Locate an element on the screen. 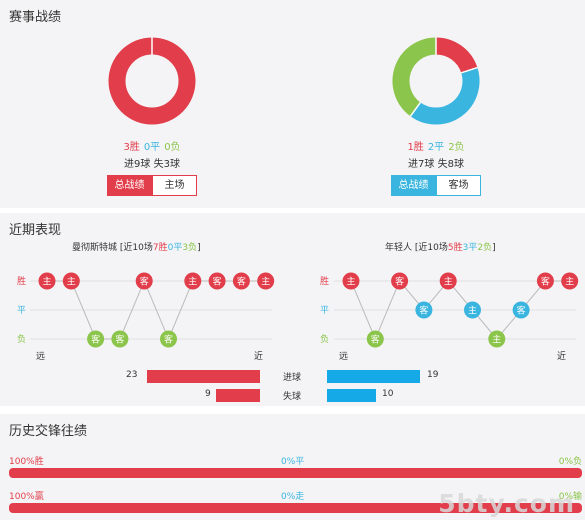  home-record-donut is located at coordinates (152, 81).